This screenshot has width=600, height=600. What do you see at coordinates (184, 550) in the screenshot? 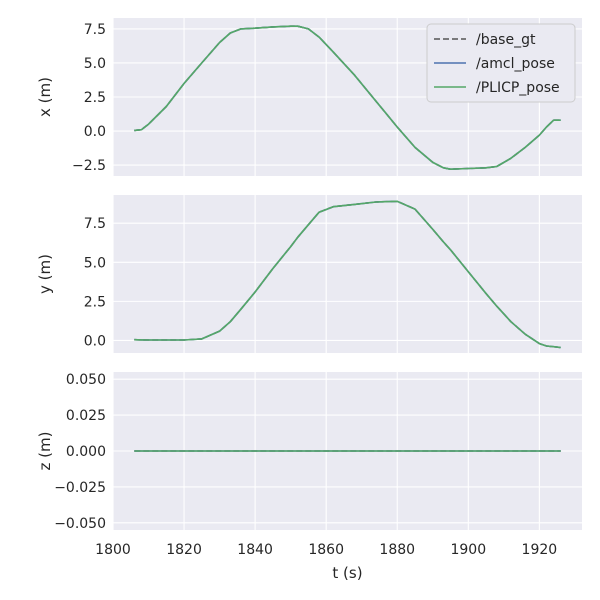
I see `x-tick-label: 1820` at bounding box center [184, 550].